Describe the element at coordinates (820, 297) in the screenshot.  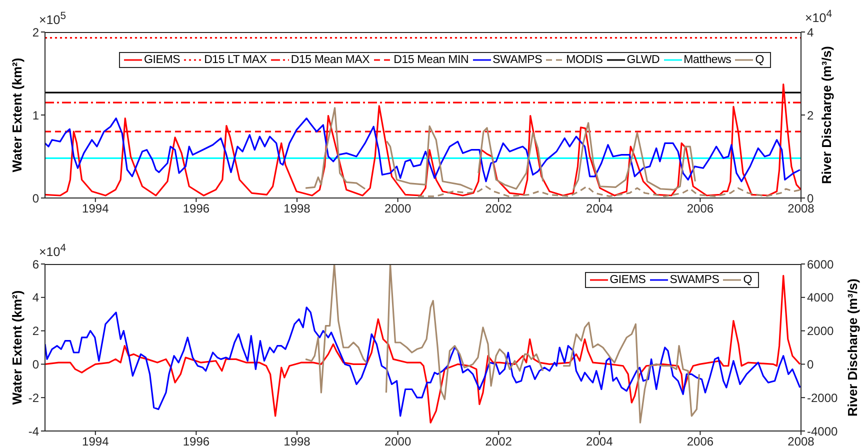
I see `y2-tick-label: 4000` at that location.